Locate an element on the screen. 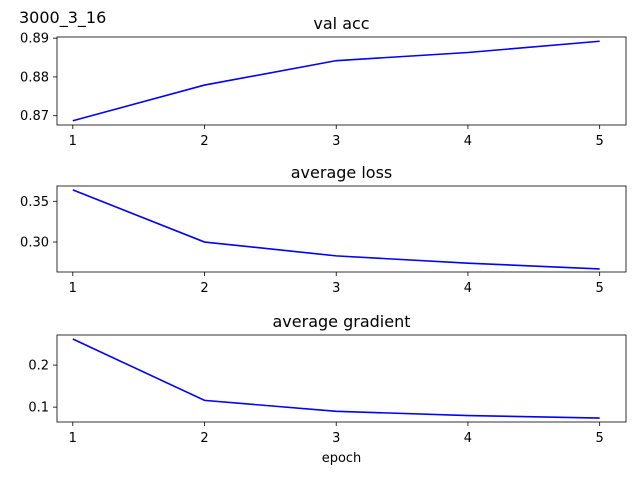 This screenshot has height=480, width=640. subplot-title: average loss is located at coordinates (342, 172).